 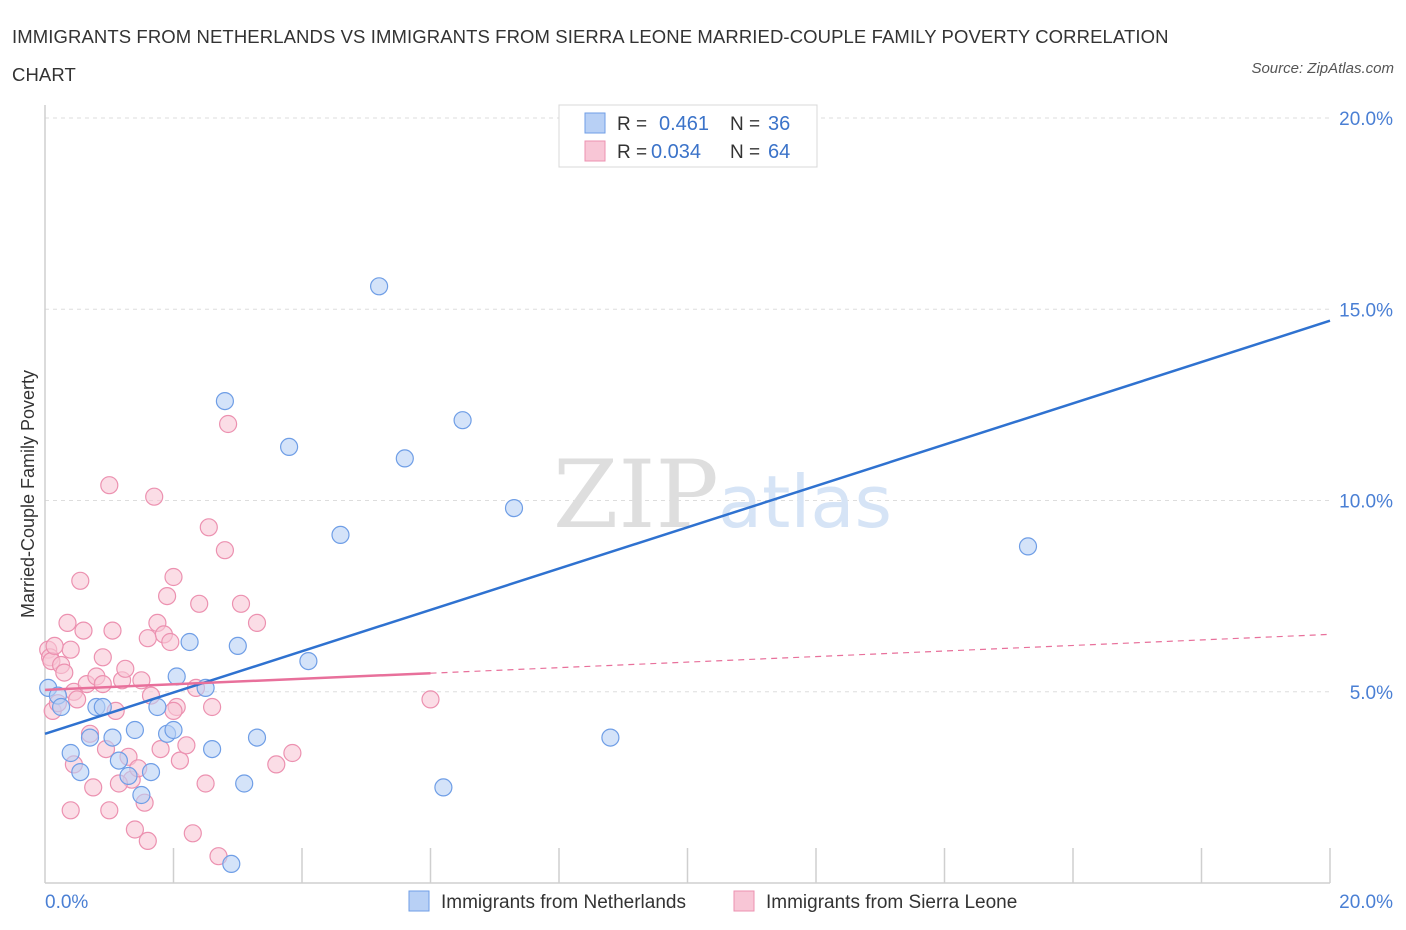 What do you see at coordinates (28, 494) in the screenshot?
I see `y-axis-title: Married-Couple Family Poverty` at bounding box center [28, 494].